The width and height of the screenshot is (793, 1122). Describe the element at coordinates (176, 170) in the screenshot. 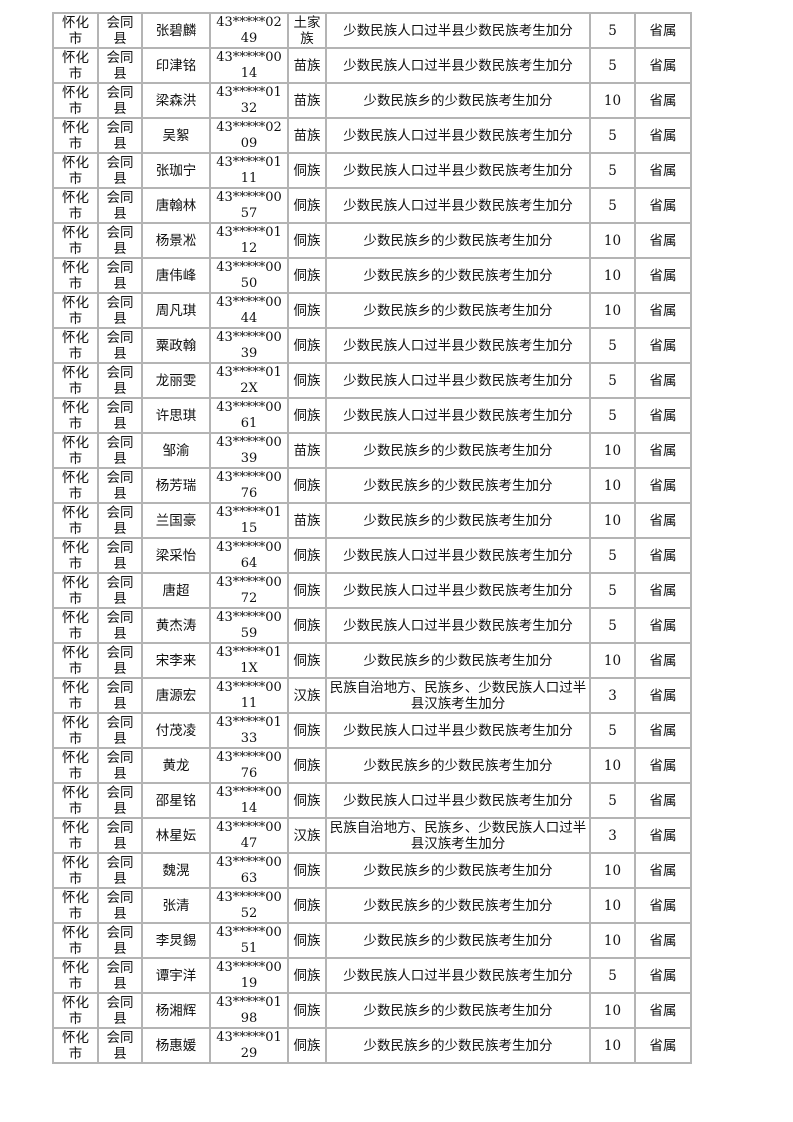

I see `name-cell: 张珈宁` at that location.